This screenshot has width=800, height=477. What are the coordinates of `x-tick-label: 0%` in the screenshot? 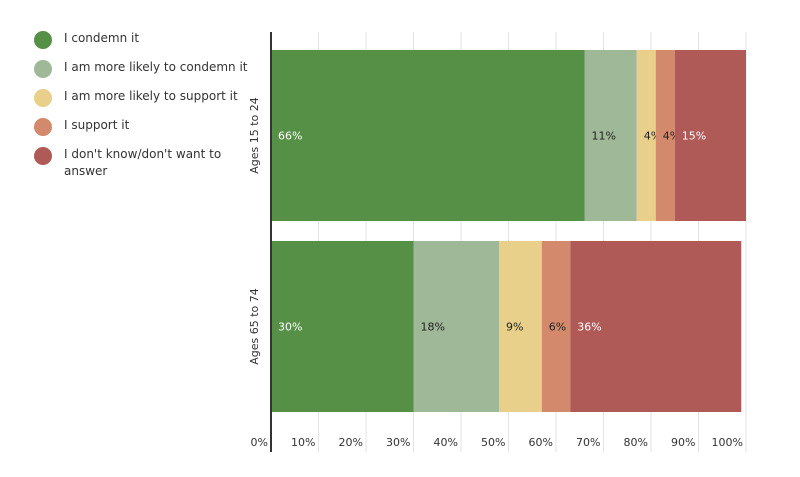 It's located at (259, 442).